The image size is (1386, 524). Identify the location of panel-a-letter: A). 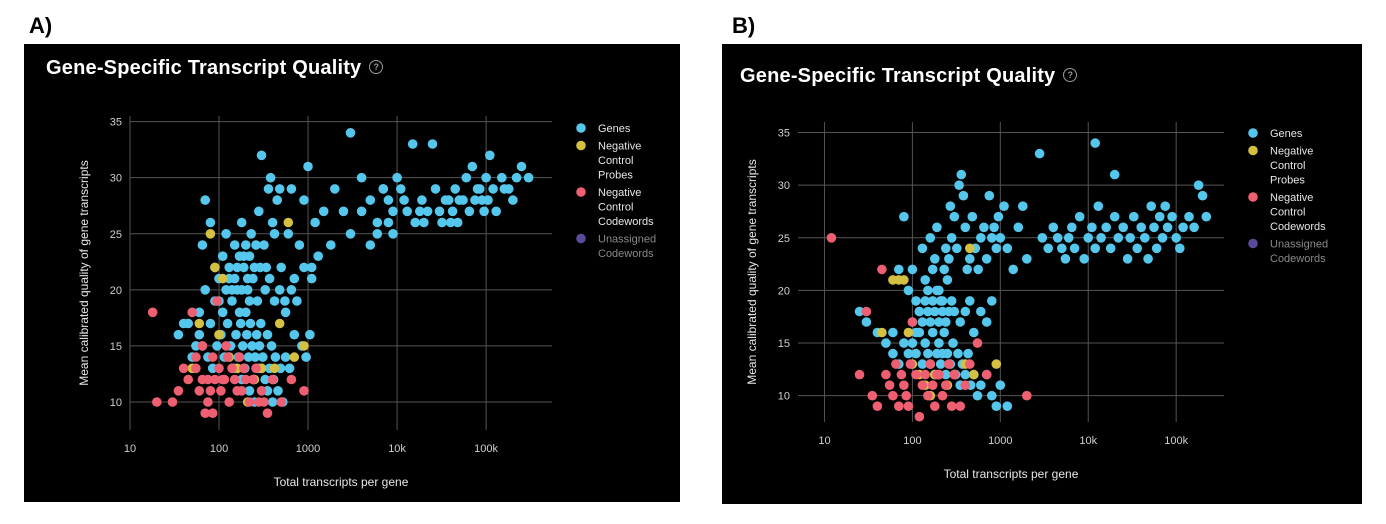
(41, 25).